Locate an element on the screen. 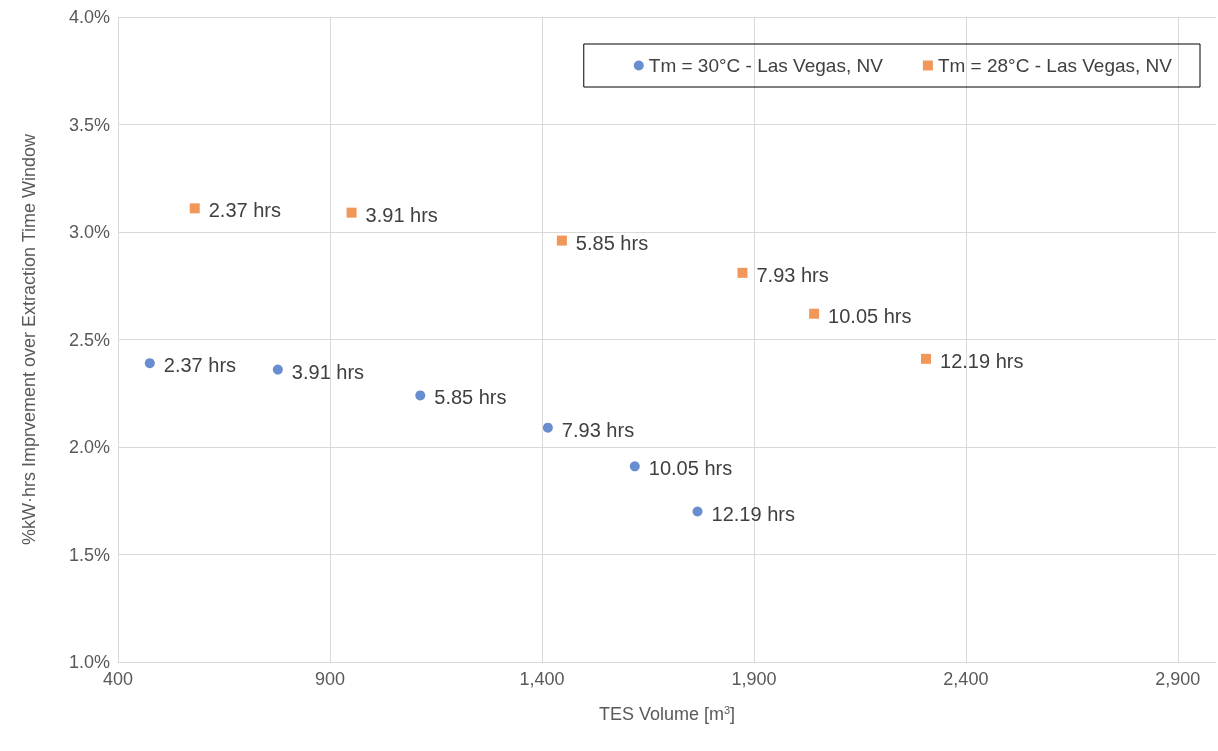 This screenshot has width=1218, height=751. x-tick-label: 1,900 is located at coordinates (754, 679).